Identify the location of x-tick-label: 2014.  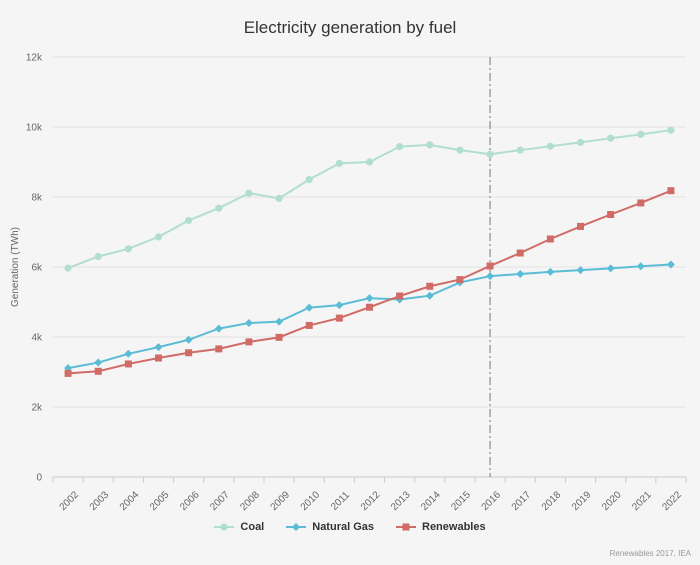
(431, 501).